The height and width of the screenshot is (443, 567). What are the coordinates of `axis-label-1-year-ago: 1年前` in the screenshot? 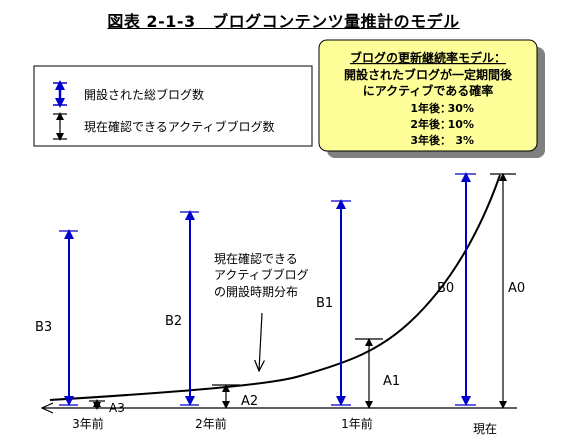 It's located at (357, 423).